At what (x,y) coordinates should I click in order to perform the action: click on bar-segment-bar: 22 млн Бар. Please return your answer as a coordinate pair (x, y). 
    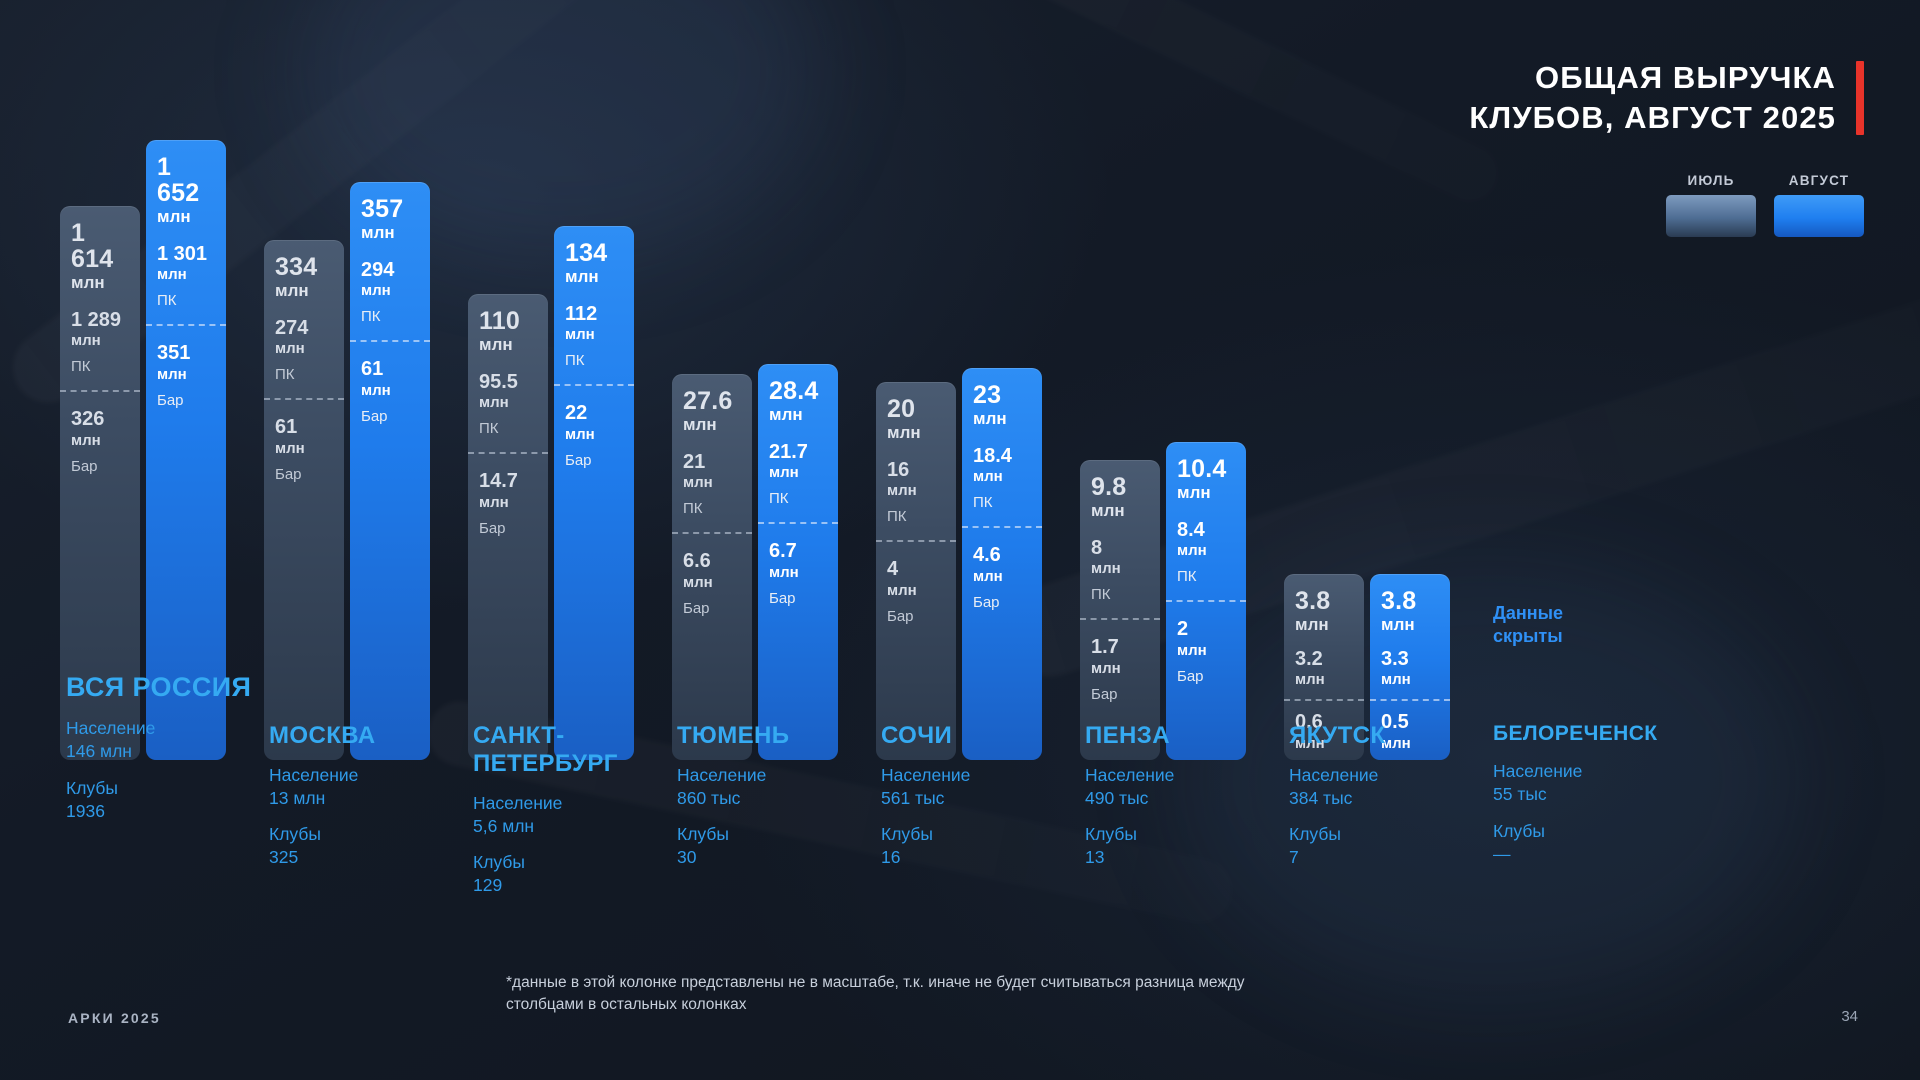
    Looking at the image, I should click on (594, 436).